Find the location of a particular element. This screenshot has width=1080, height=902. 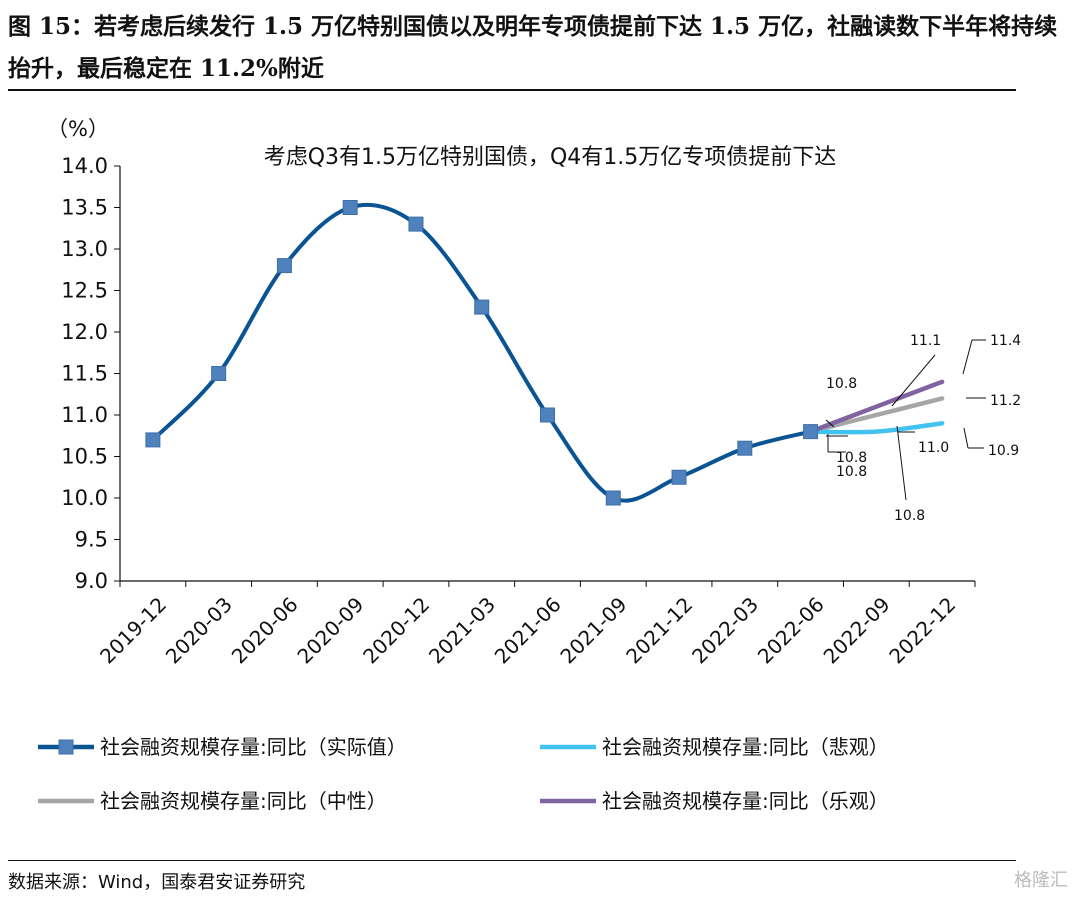

y-tick-label: 9.5 is located at coordinates (91, 540).